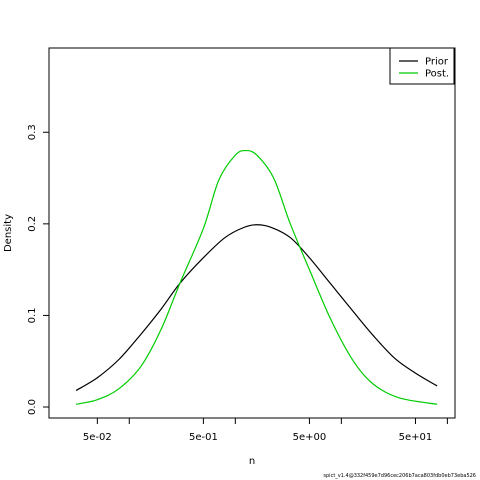 This screenshot has width=480, height=480. I want to click on y-tick-label: 0.0, so click(32, 407).